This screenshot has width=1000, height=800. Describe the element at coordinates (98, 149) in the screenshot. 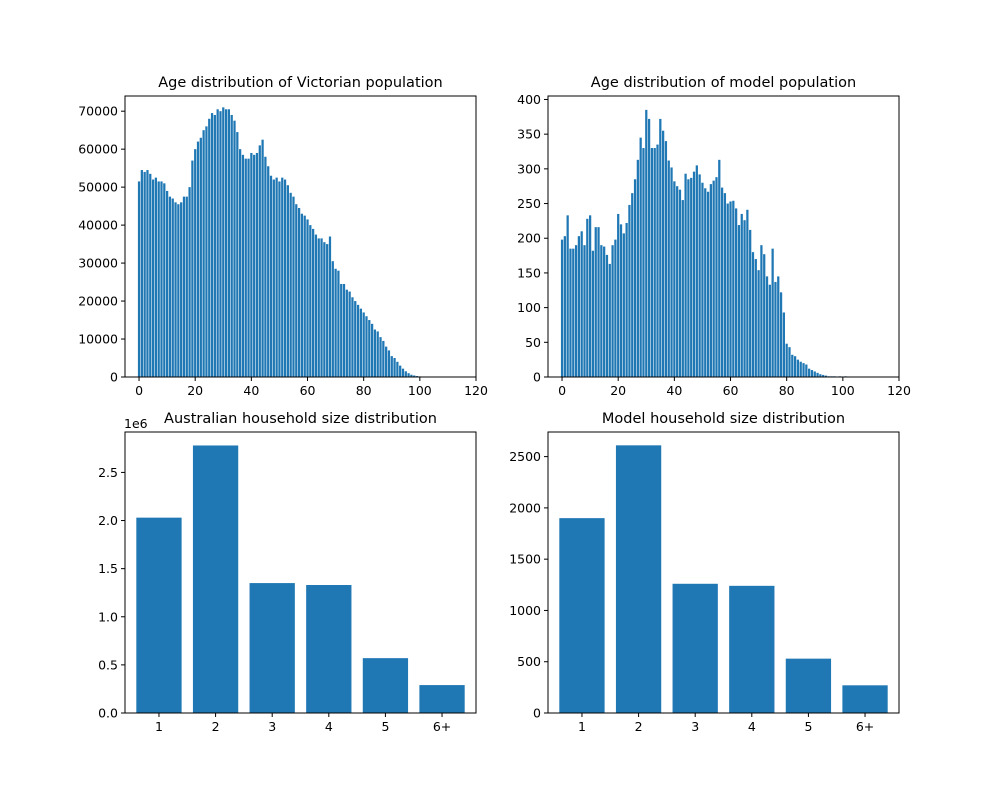

I see `y-tick-label: 60000` at that location.